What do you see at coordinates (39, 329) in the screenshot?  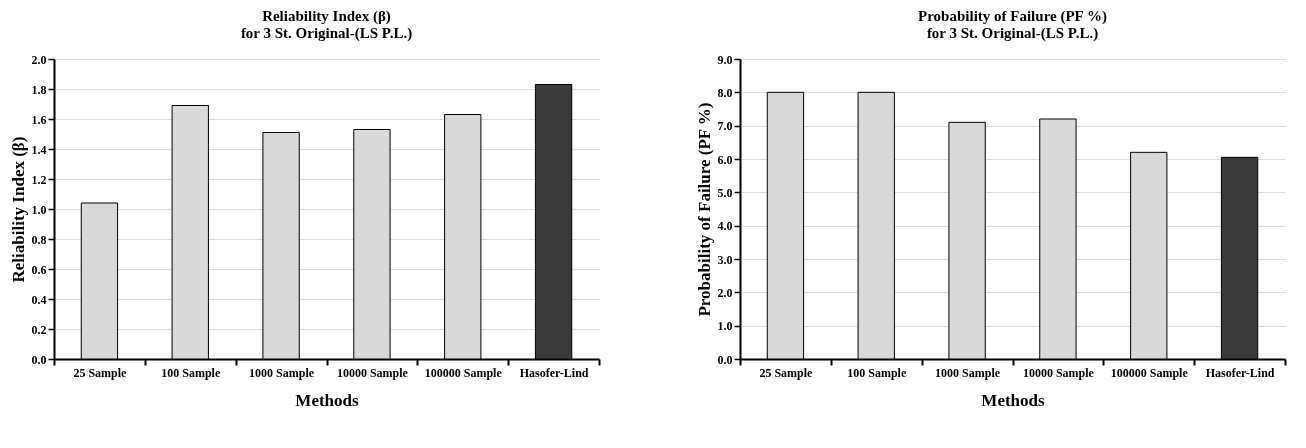 I see `y-tick-label: 0.2` at bounding box center [39, 329].